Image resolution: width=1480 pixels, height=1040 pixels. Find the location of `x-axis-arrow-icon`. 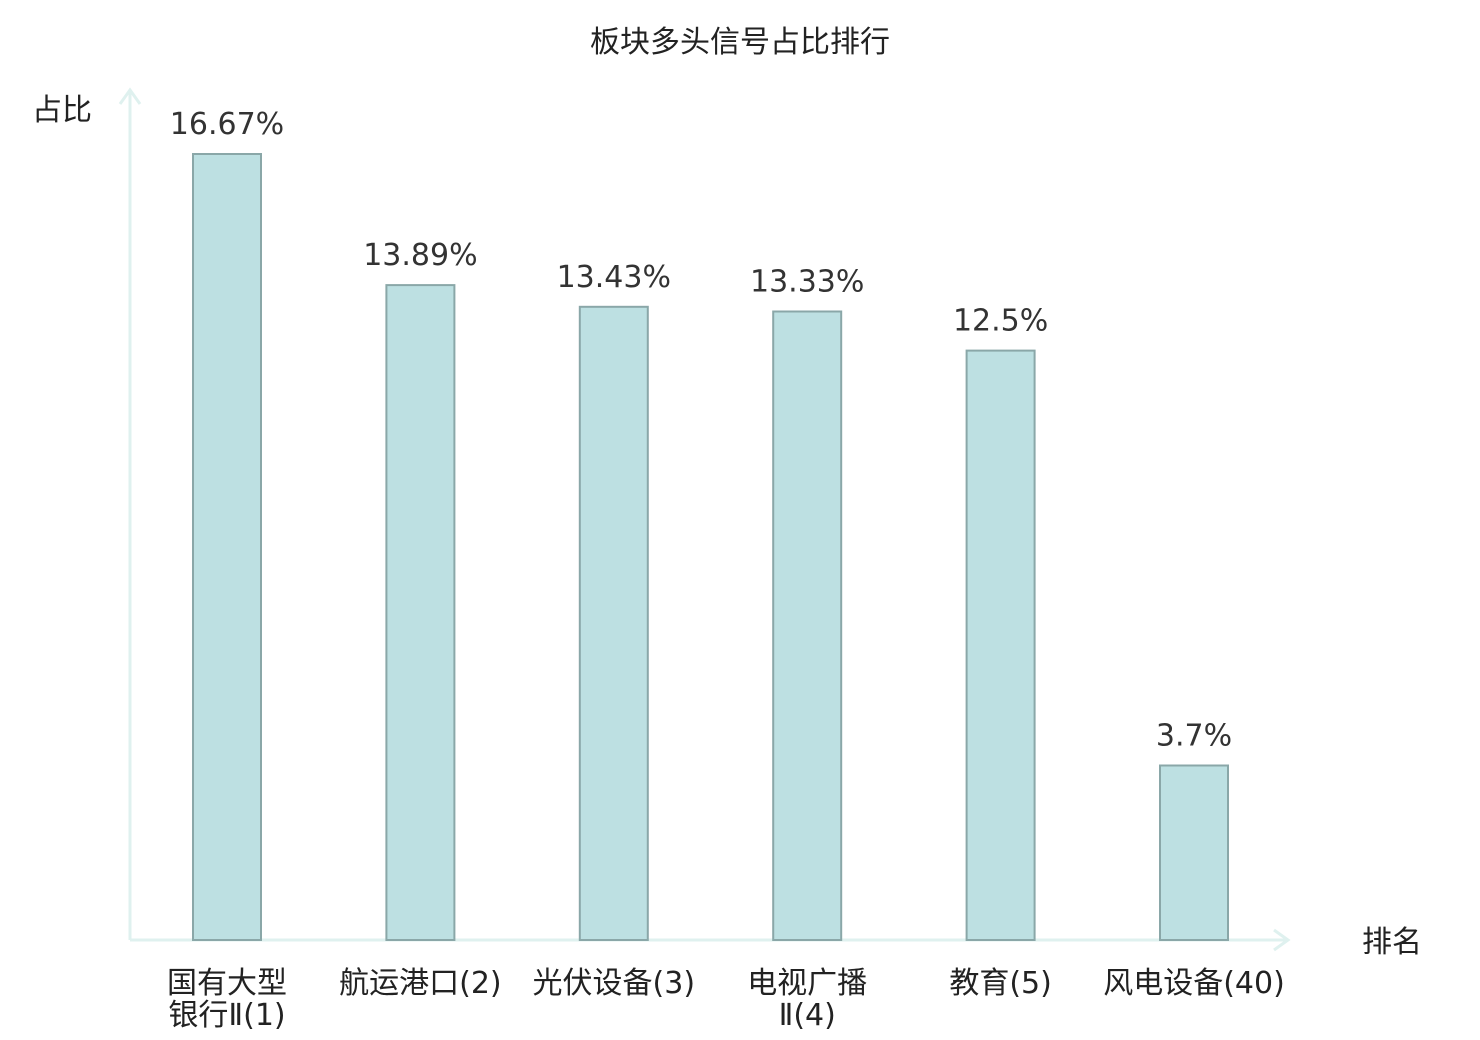

x-axis-arrow-icon is located at coordinates (1282, 940).